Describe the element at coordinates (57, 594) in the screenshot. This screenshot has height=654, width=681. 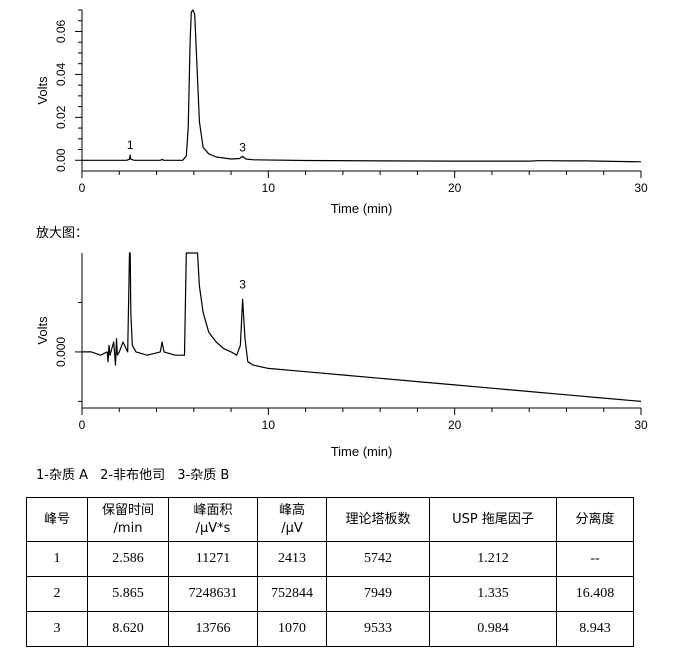
I see `table-cell: 2` at that location.